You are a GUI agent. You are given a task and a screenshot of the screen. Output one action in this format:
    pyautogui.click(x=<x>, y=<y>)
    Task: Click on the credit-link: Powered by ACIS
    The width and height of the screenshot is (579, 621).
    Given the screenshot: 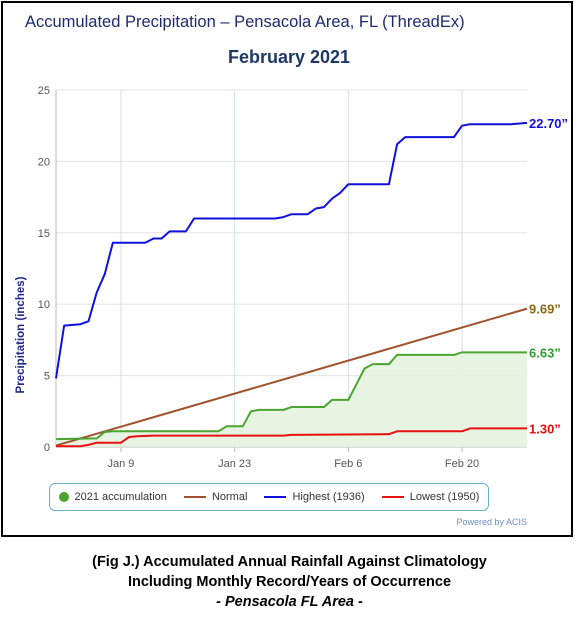 What is the action you would take?
    pyautogui.click(x=491, y=522)
    